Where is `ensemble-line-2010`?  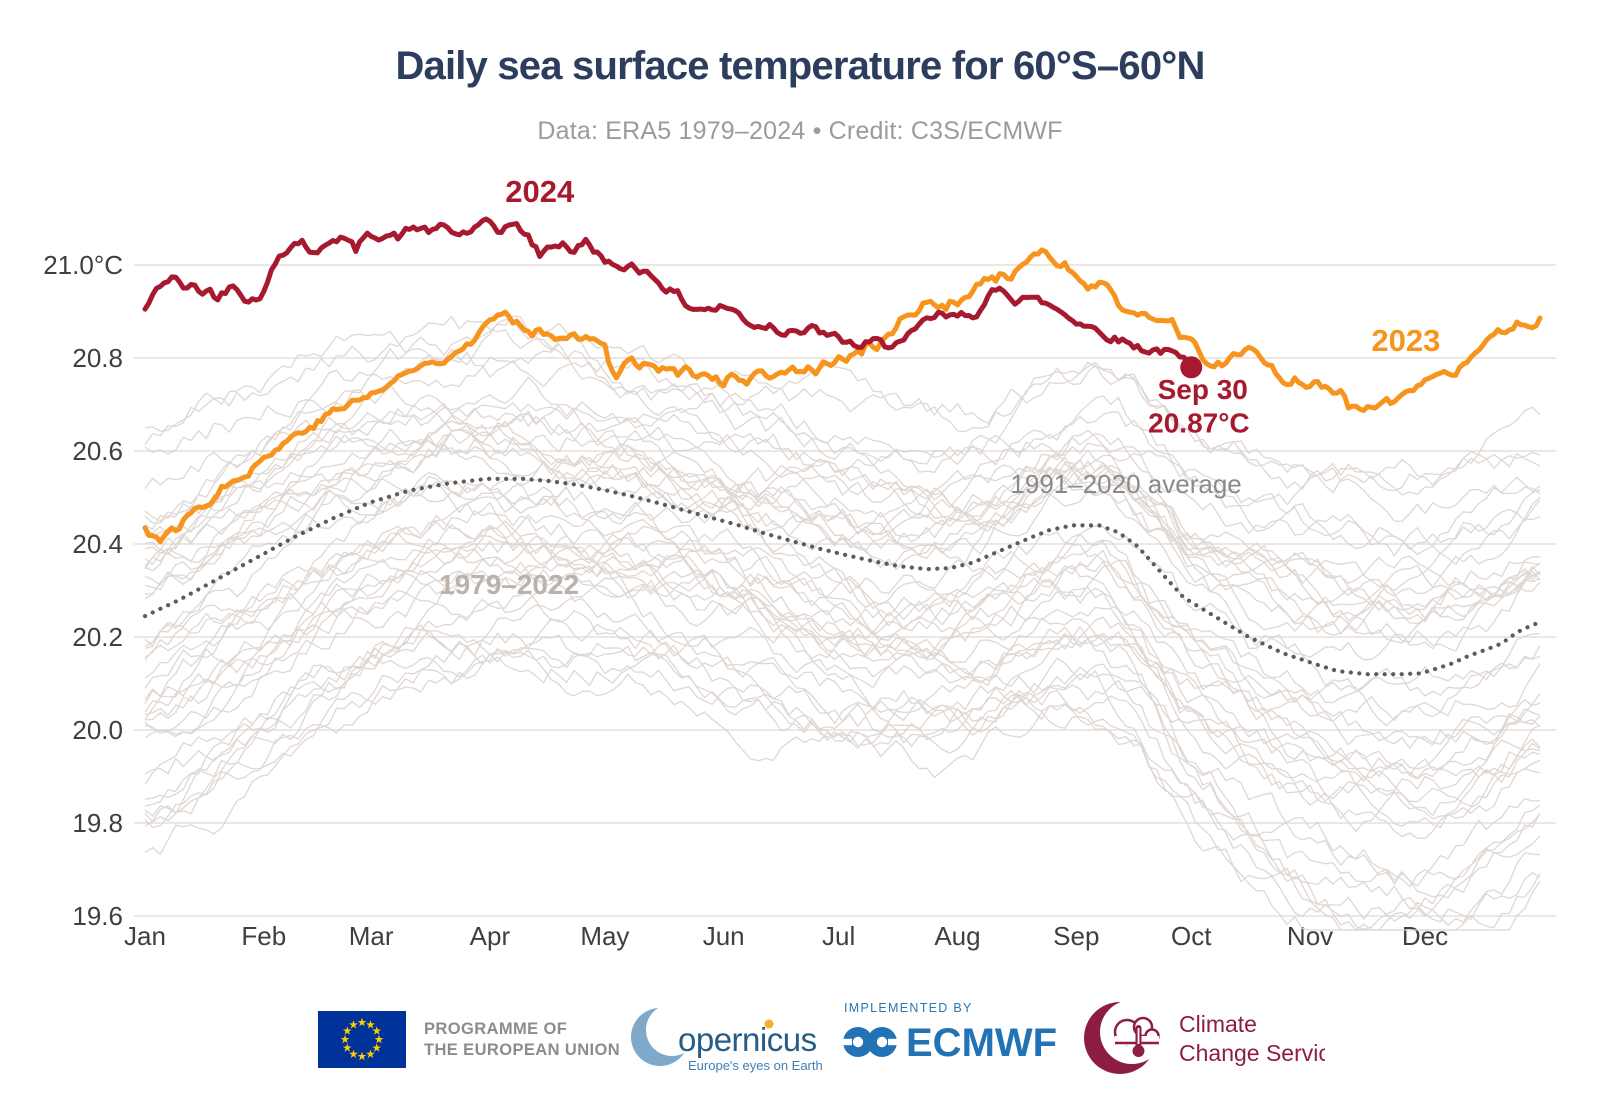 ensemble-line-2010 is located at coordinates (842, 506).